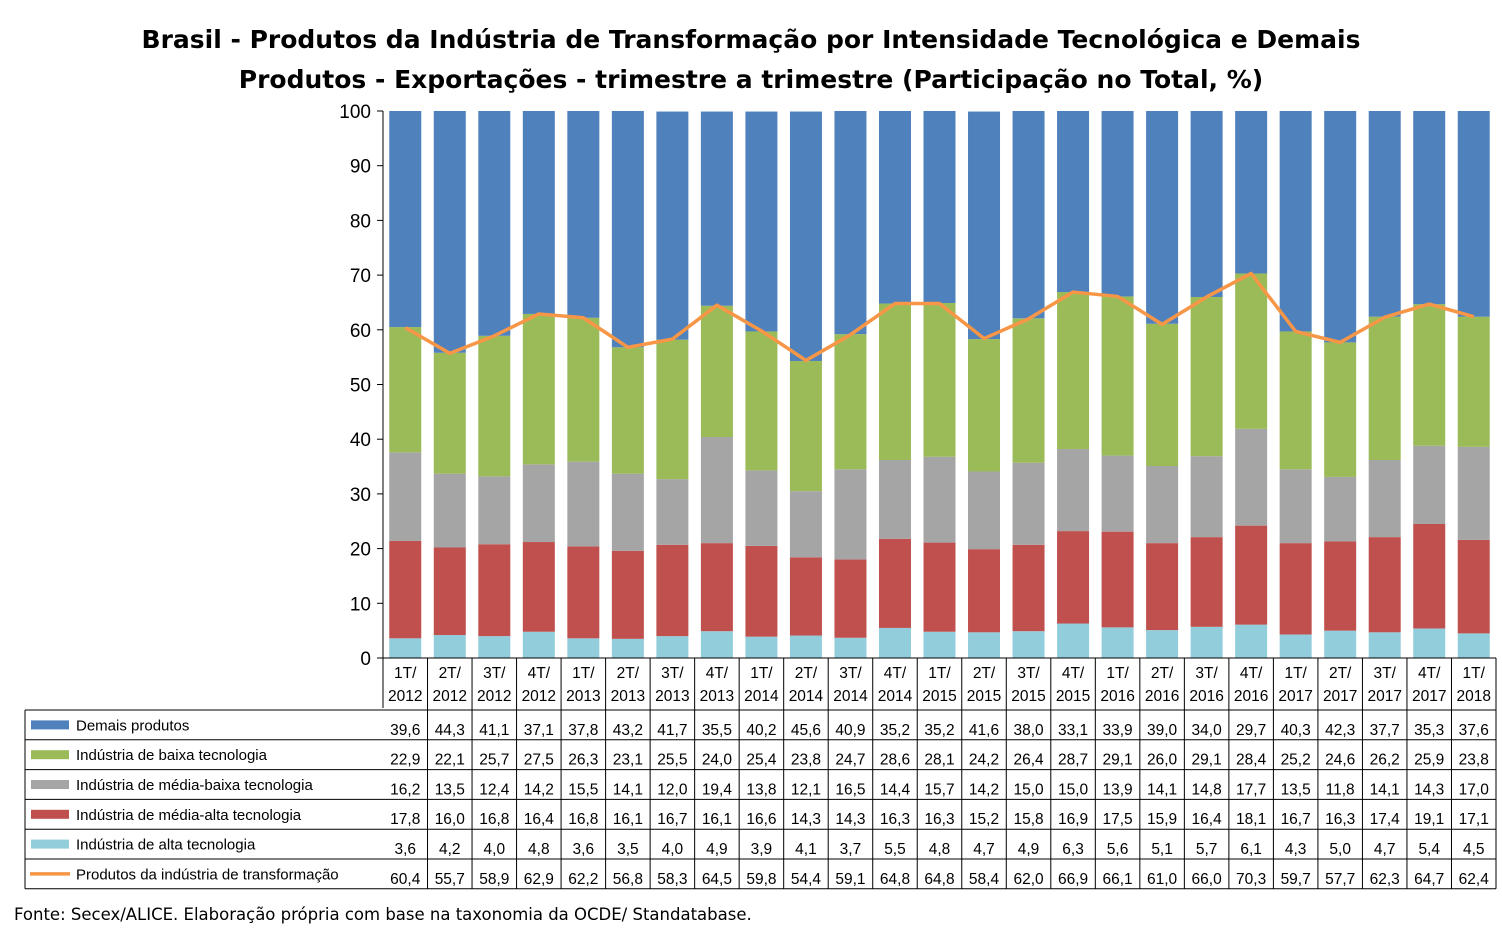  I want to click on table-value-industria-de-baixa-tecnologia: 26,4, so click(1028, 760).